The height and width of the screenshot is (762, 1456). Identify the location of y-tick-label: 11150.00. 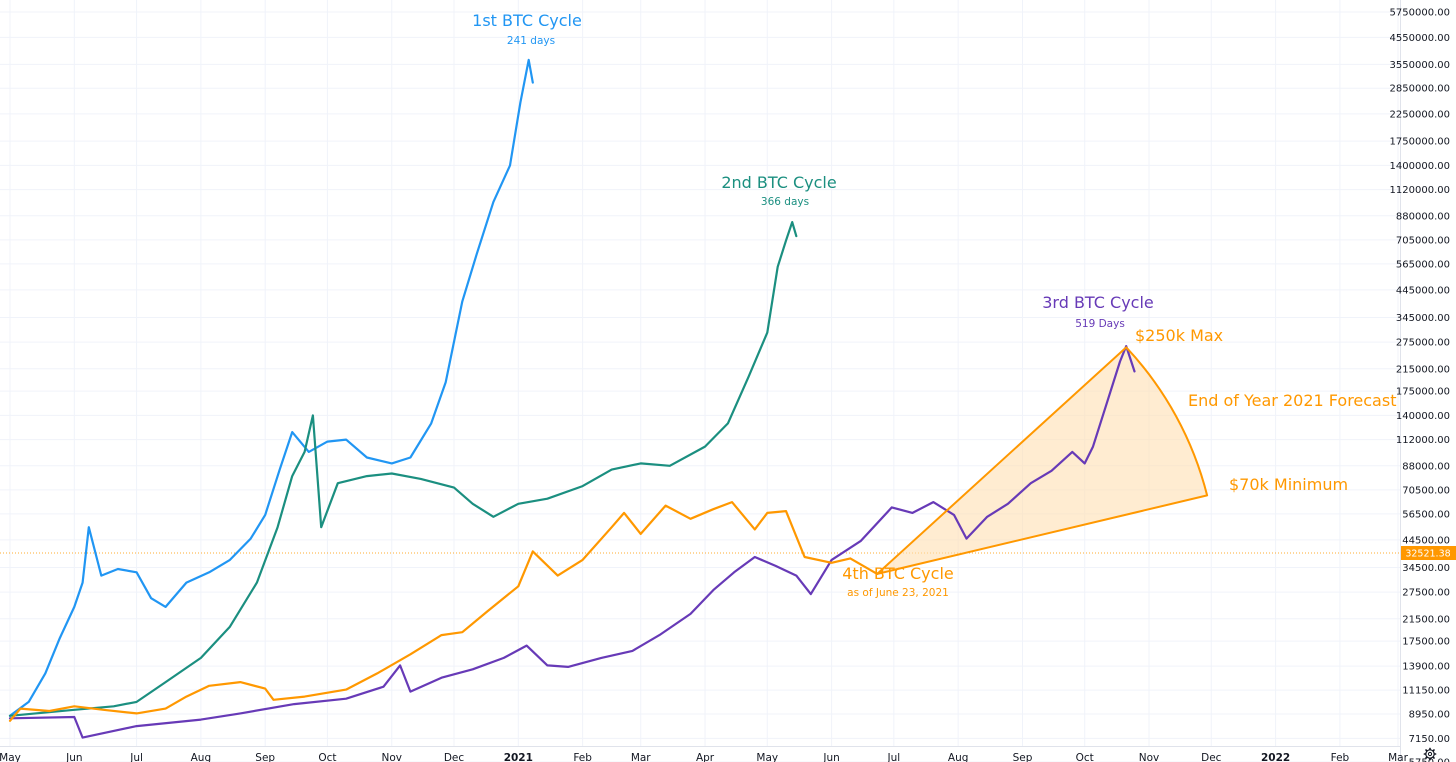
(1426, 691).